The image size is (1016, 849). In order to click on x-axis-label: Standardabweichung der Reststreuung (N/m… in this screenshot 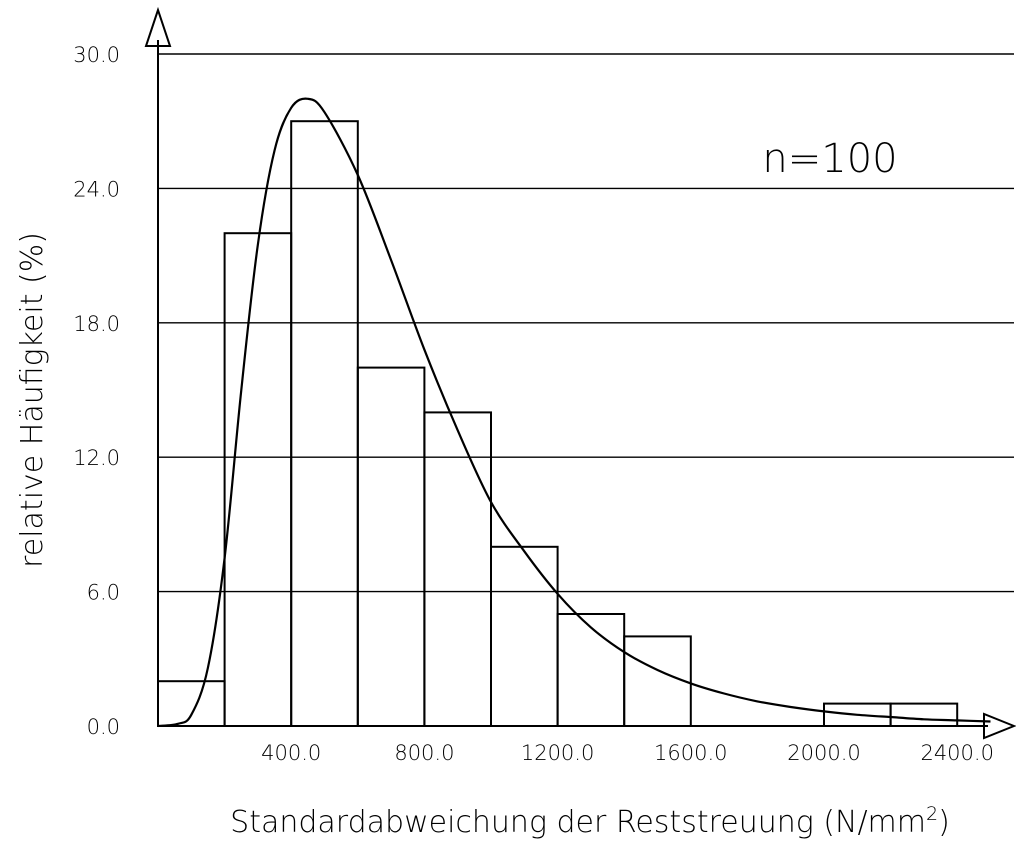, I will do `click(590, 821)`.